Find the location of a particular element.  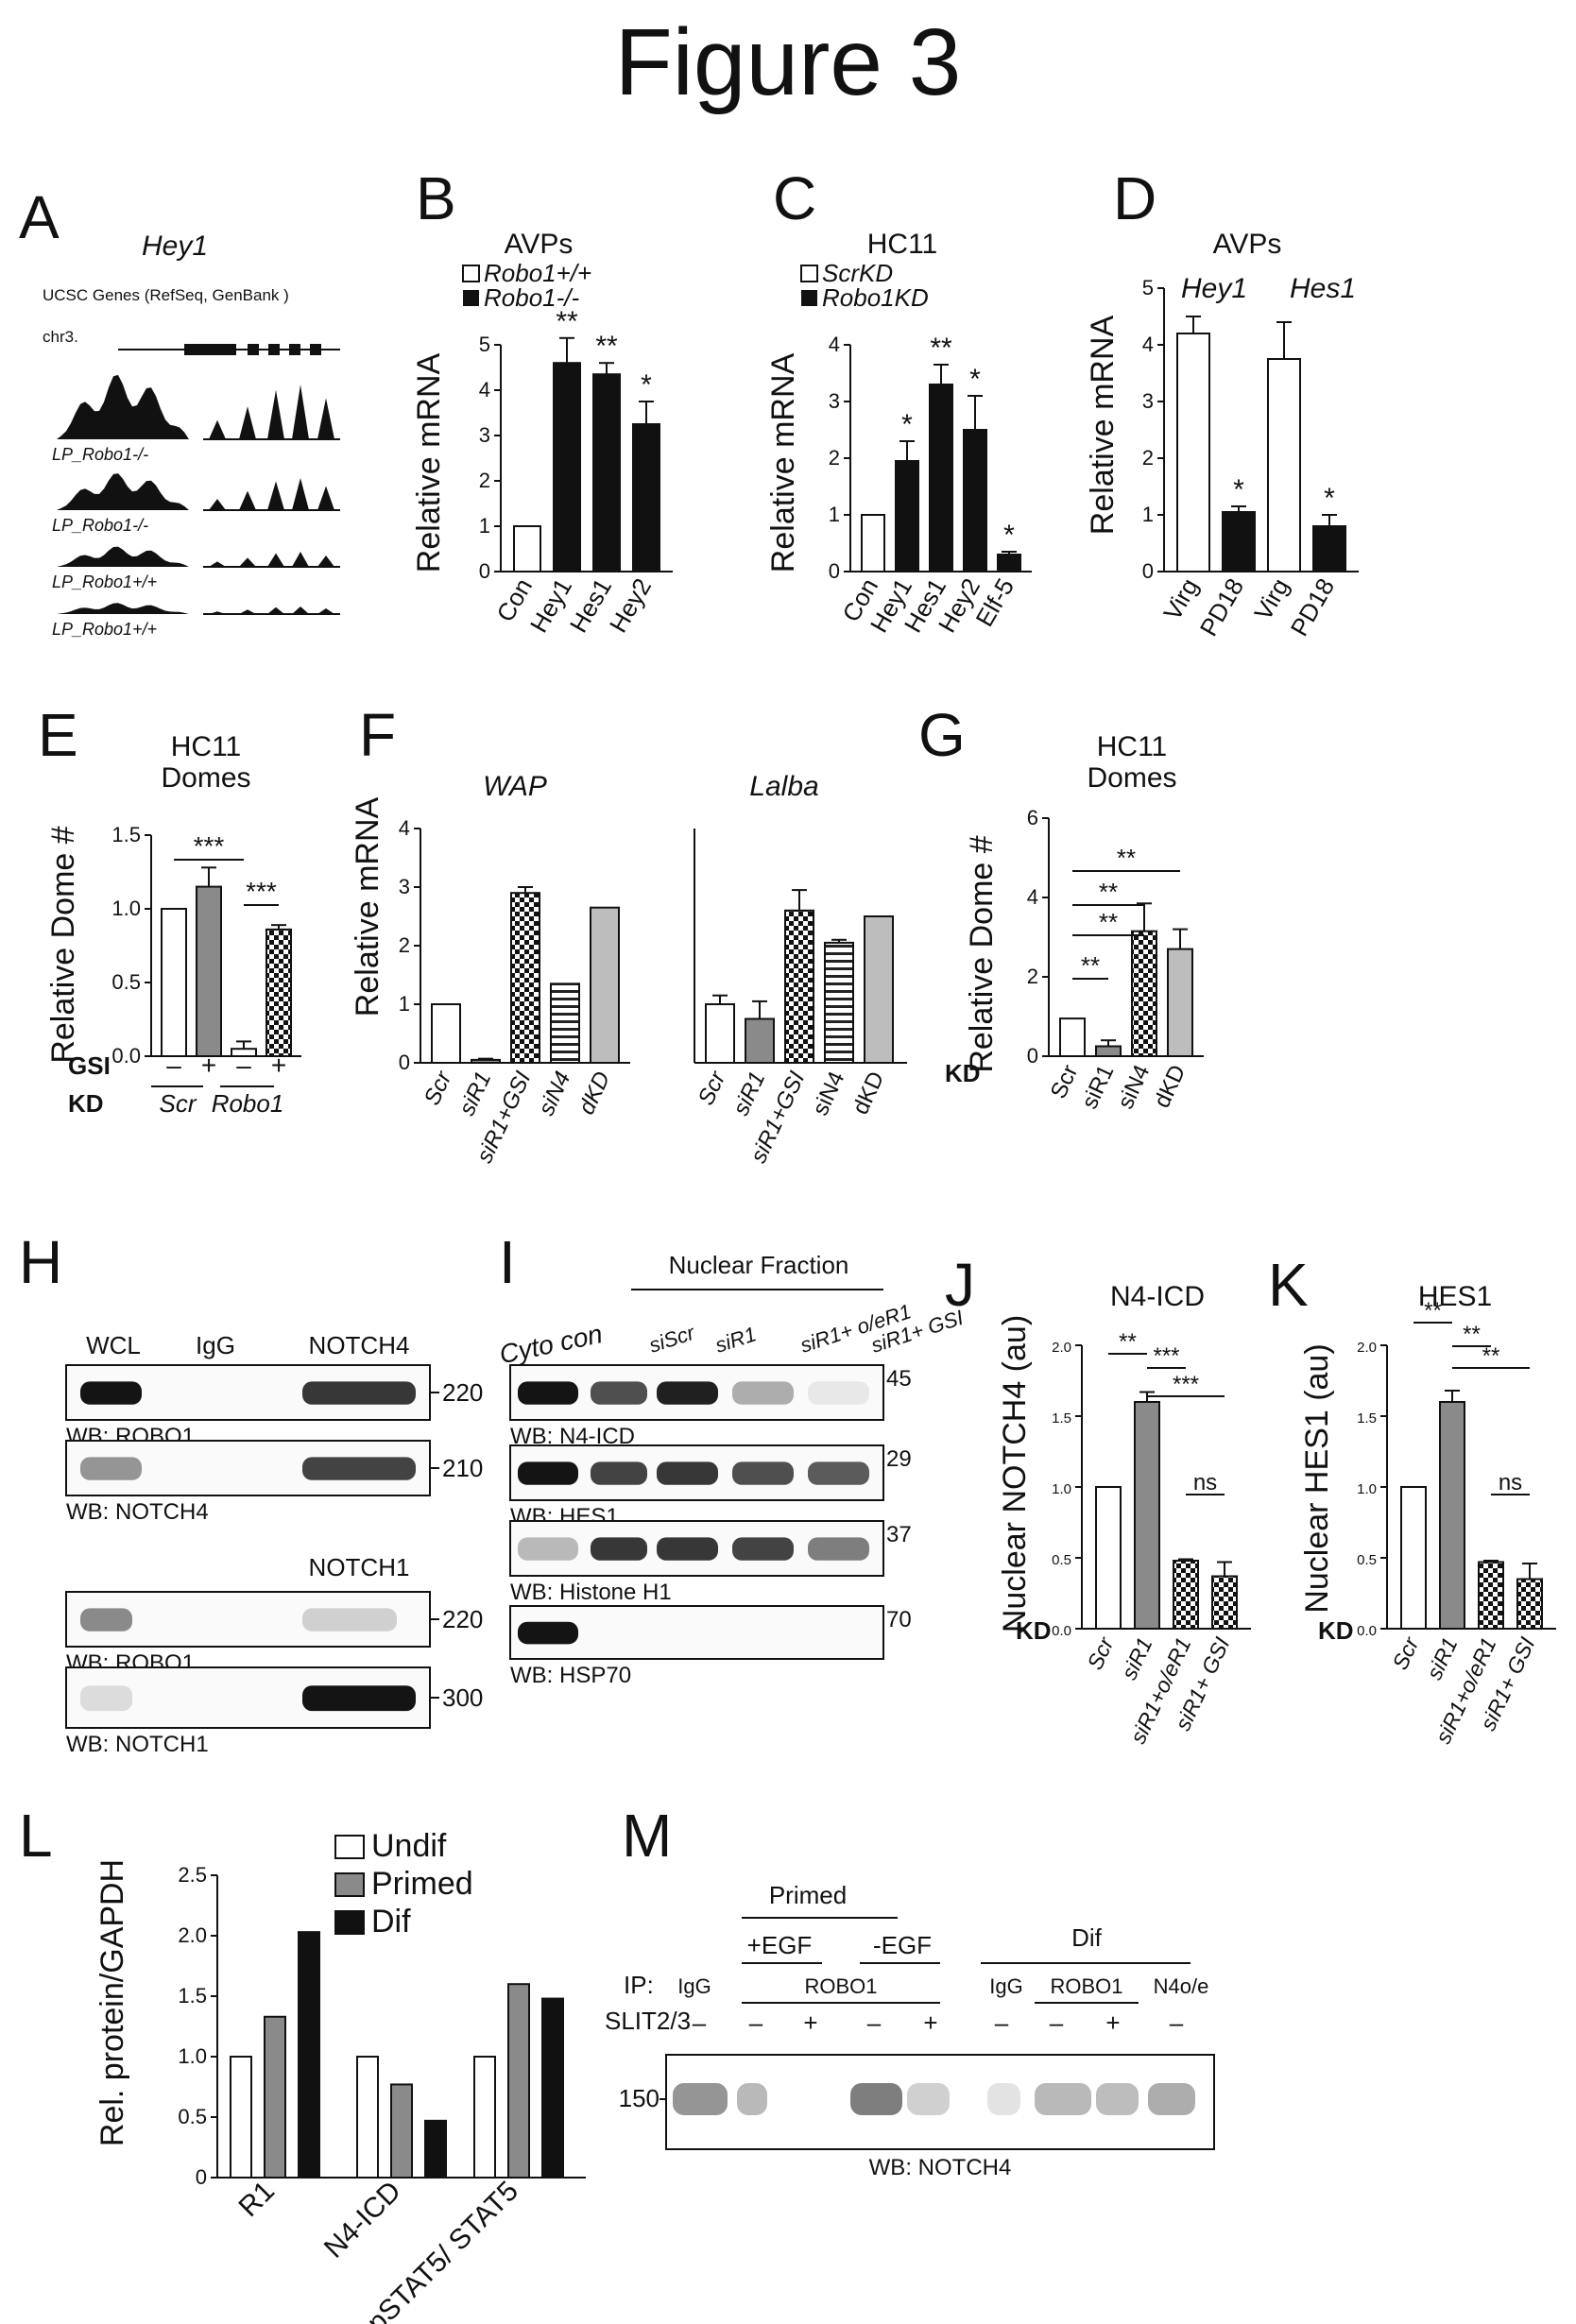

e-ytick-label: 1.5 is located at coordinates (126, 834).